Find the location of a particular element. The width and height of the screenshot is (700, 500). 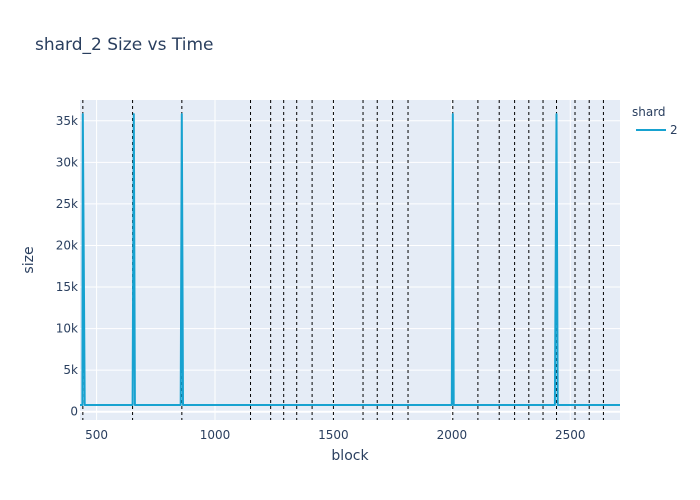

y-tick-label: 10k is located at coordinates (67, 329).